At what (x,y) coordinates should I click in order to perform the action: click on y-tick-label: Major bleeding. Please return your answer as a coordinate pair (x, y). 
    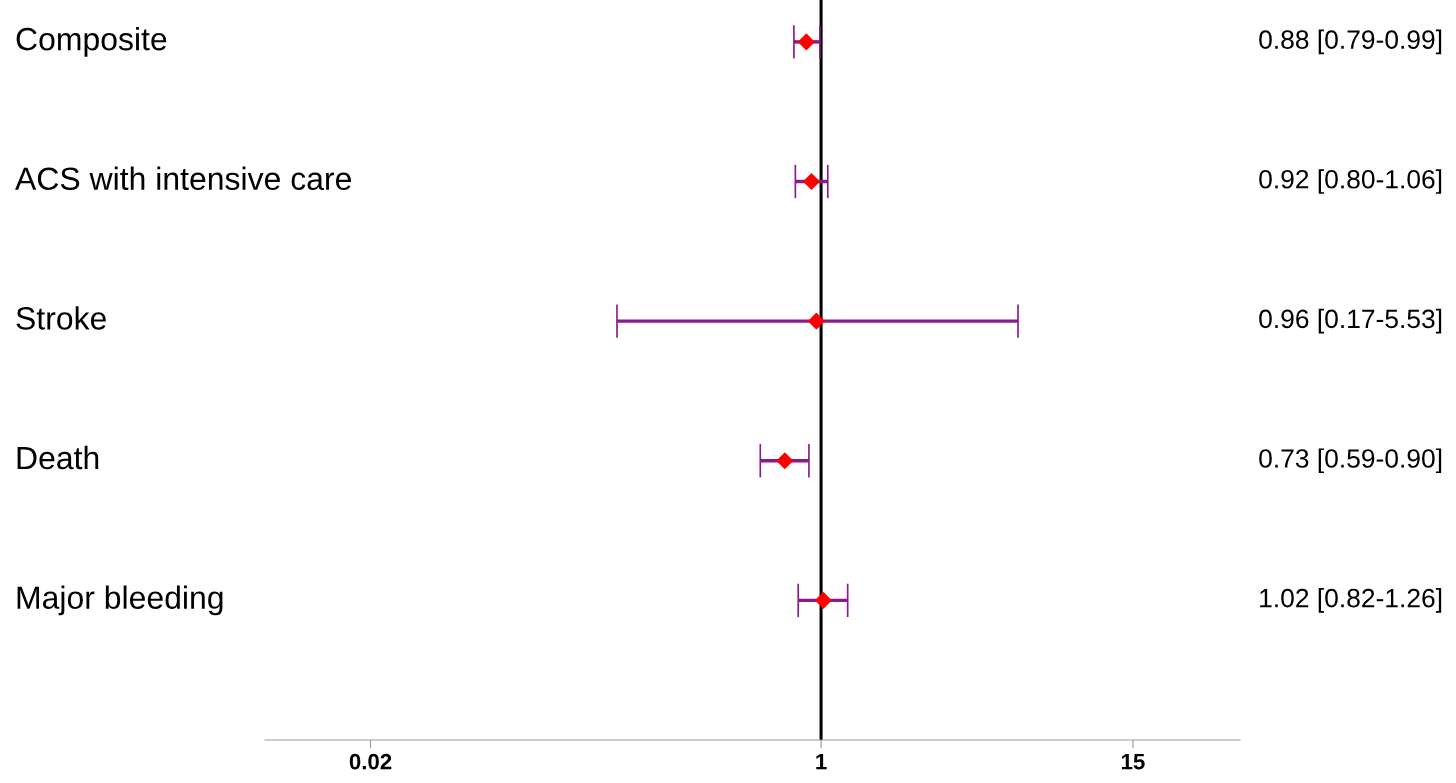
    Looking at the image, I should click on (120, 600).